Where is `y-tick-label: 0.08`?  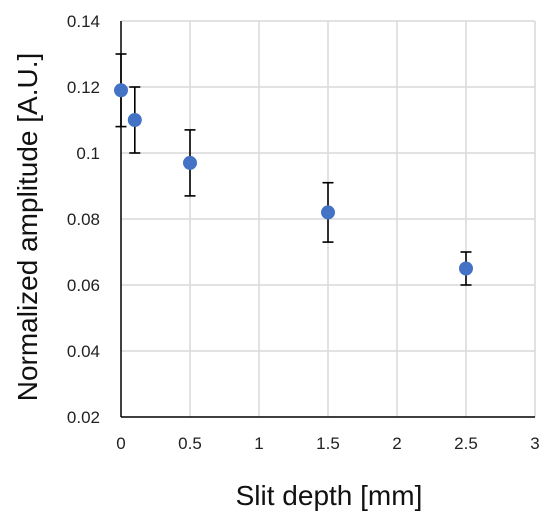 y-tick-label: 0.08 is located at coordinates (83, 219).